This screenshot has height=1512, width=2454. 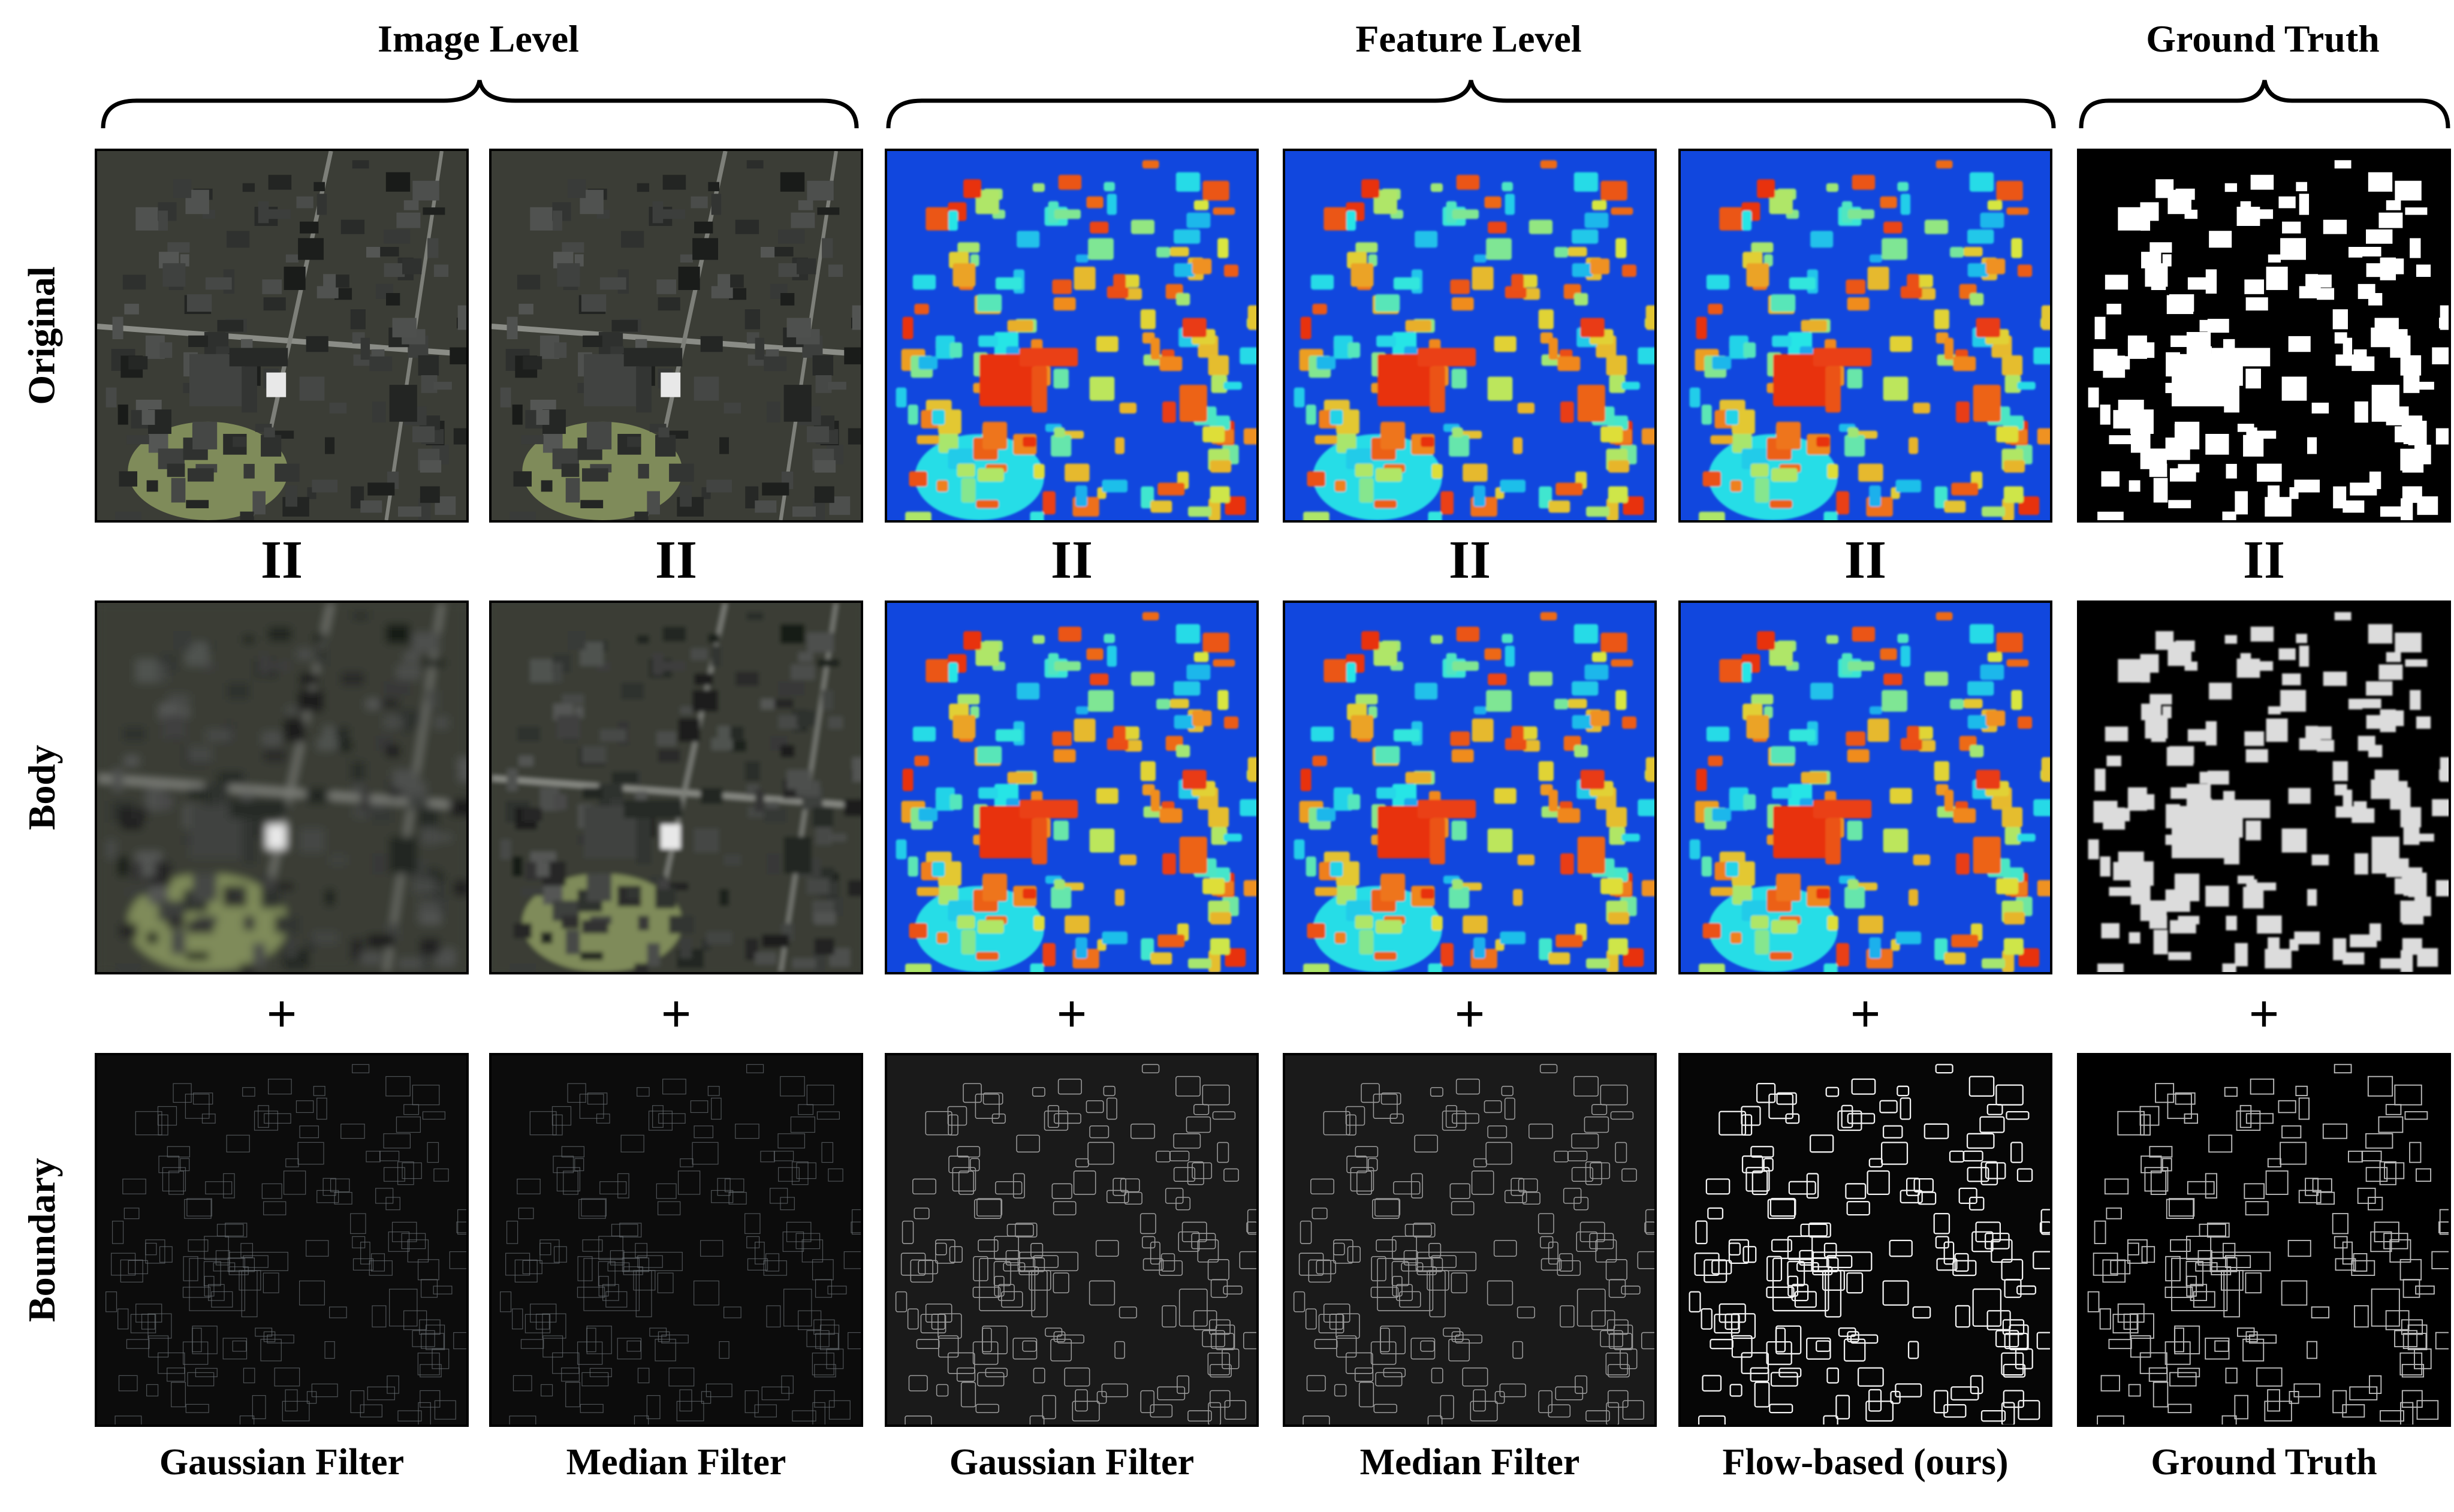 I want to click on operator-equals-median-feature: II, so click(x=1469, y=560).